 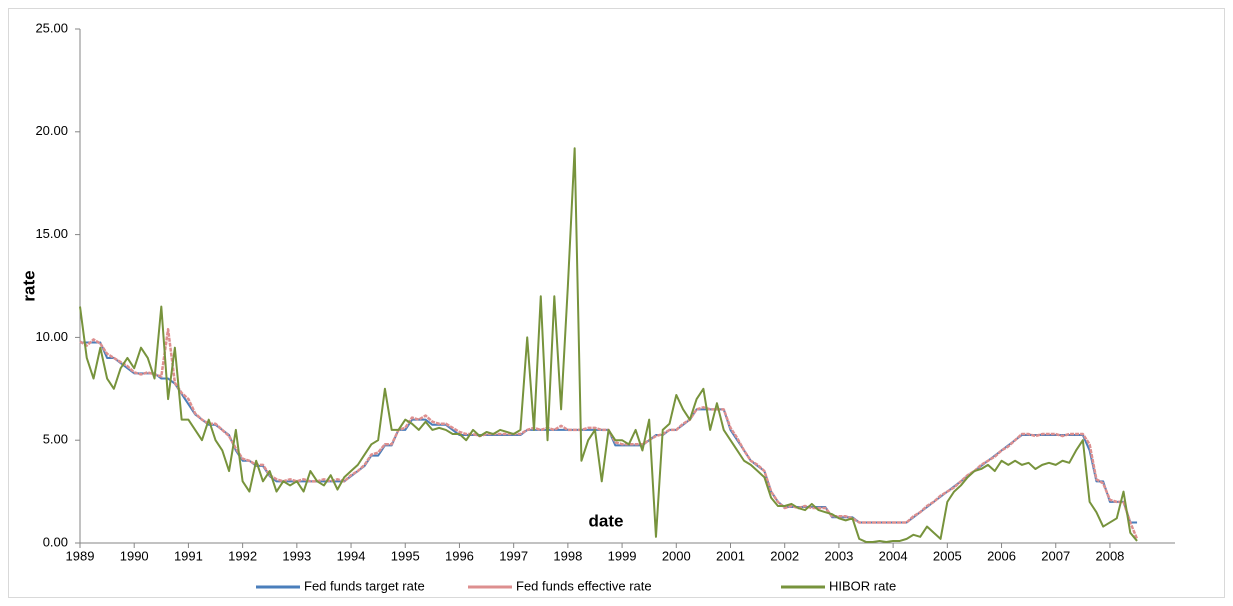 I want to click on y-tick-label: 10.00, so click(x=51, y=336).